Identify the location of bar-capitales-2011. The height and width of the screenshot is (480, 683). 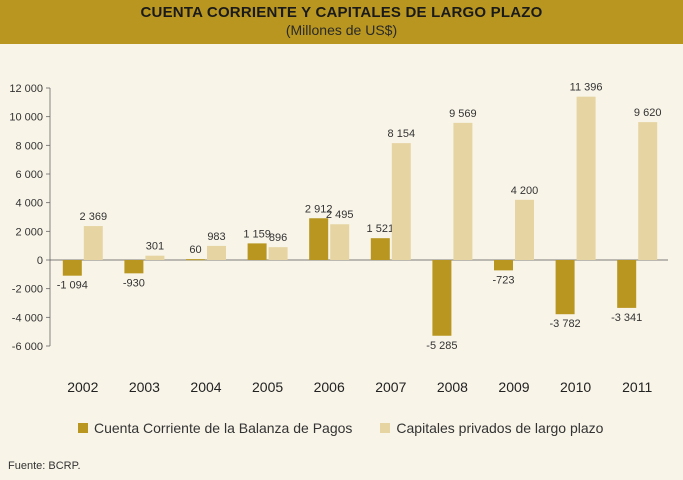
(648, 191).